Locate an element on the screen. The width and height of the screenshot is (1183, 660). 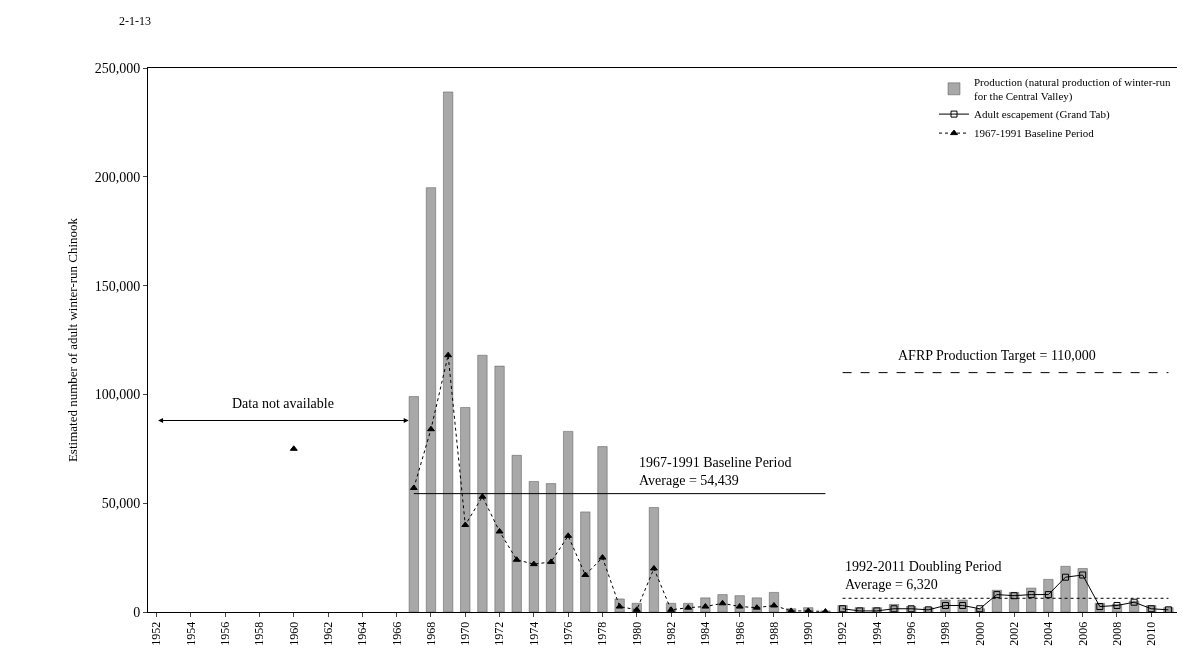
x-tick-label: 1996 is located at coordinates (911, 633).